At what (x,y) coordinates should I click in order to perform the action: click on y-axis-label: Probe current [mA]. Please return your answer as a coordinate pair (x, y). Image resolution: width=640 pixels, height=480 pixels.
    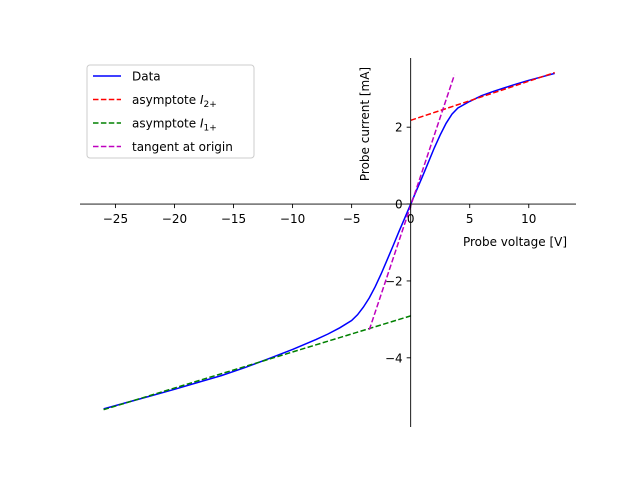
    Looking at the image, I should click on (365, 124).